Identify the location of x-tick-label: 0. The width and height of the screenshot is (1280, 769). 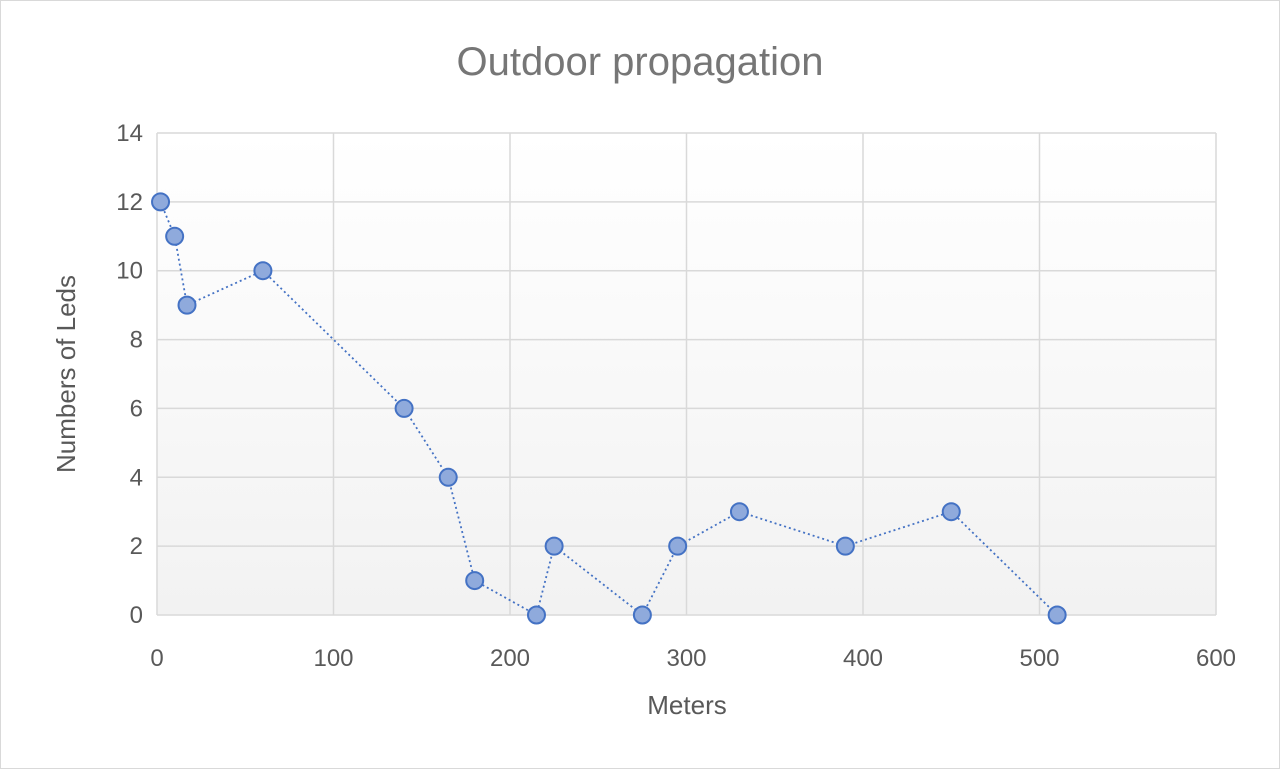
(156, 658).